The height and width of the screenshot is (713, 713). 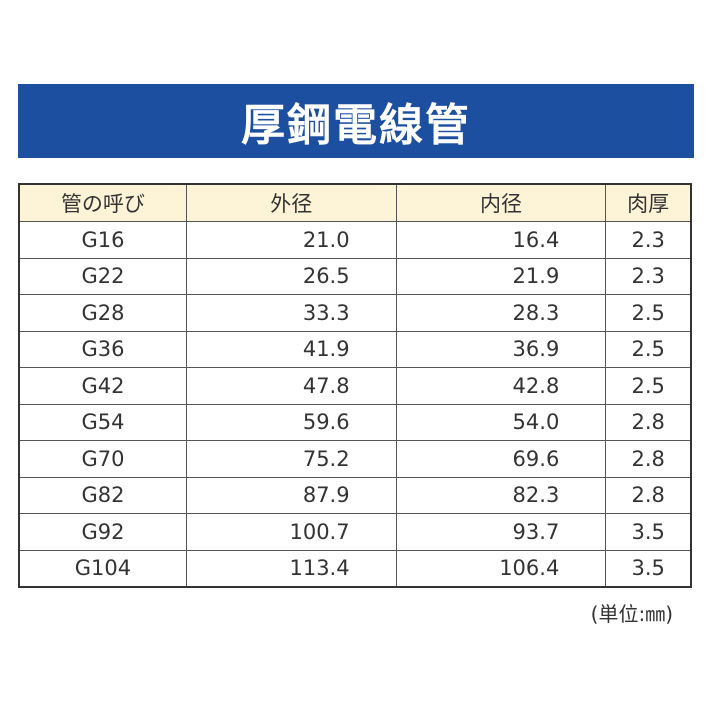 What do you see at coordinates (356, 125) in the screenshot?
I see `title: 厚鋼電線管` at bounding box center [356, 125].